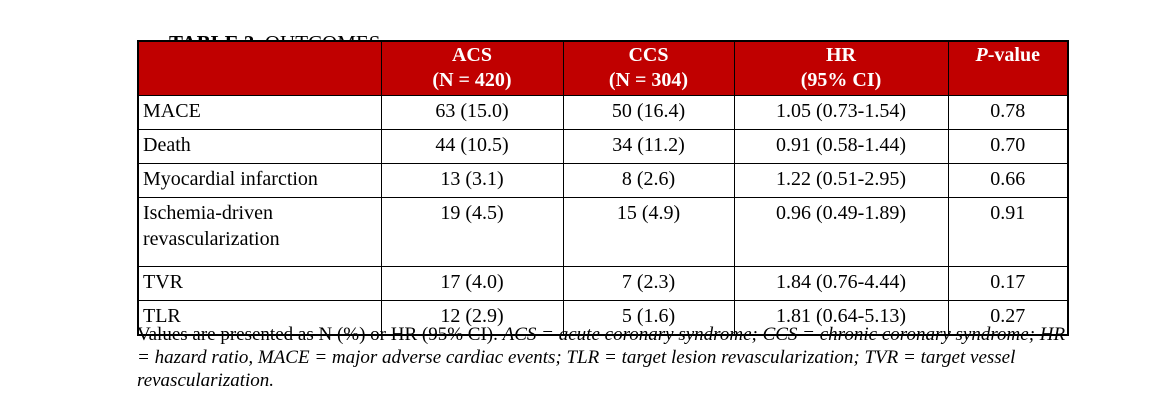  I want to click on header-pvalue-rest: -value, so click(1013, 55).